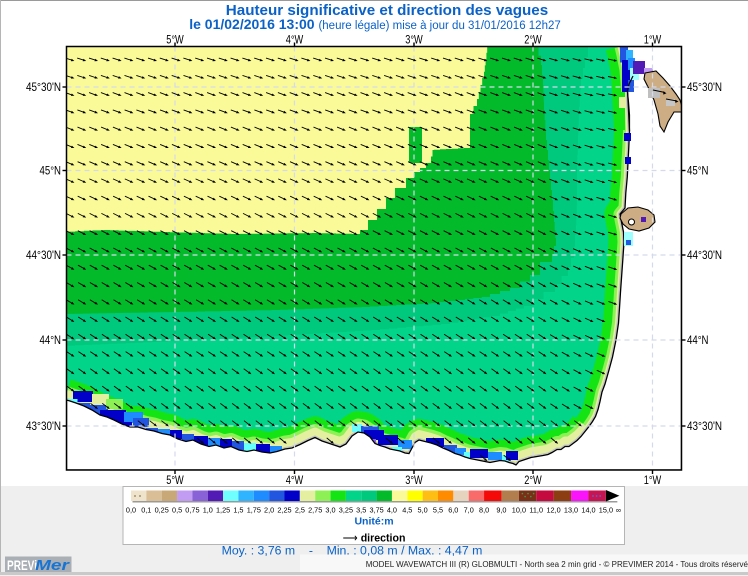 Image resolution: width=748 pixels, height=576 pixels. Describe the element at coordinates (208, 510) in the screenshot. I see `svg-text: 1,0` at that location.